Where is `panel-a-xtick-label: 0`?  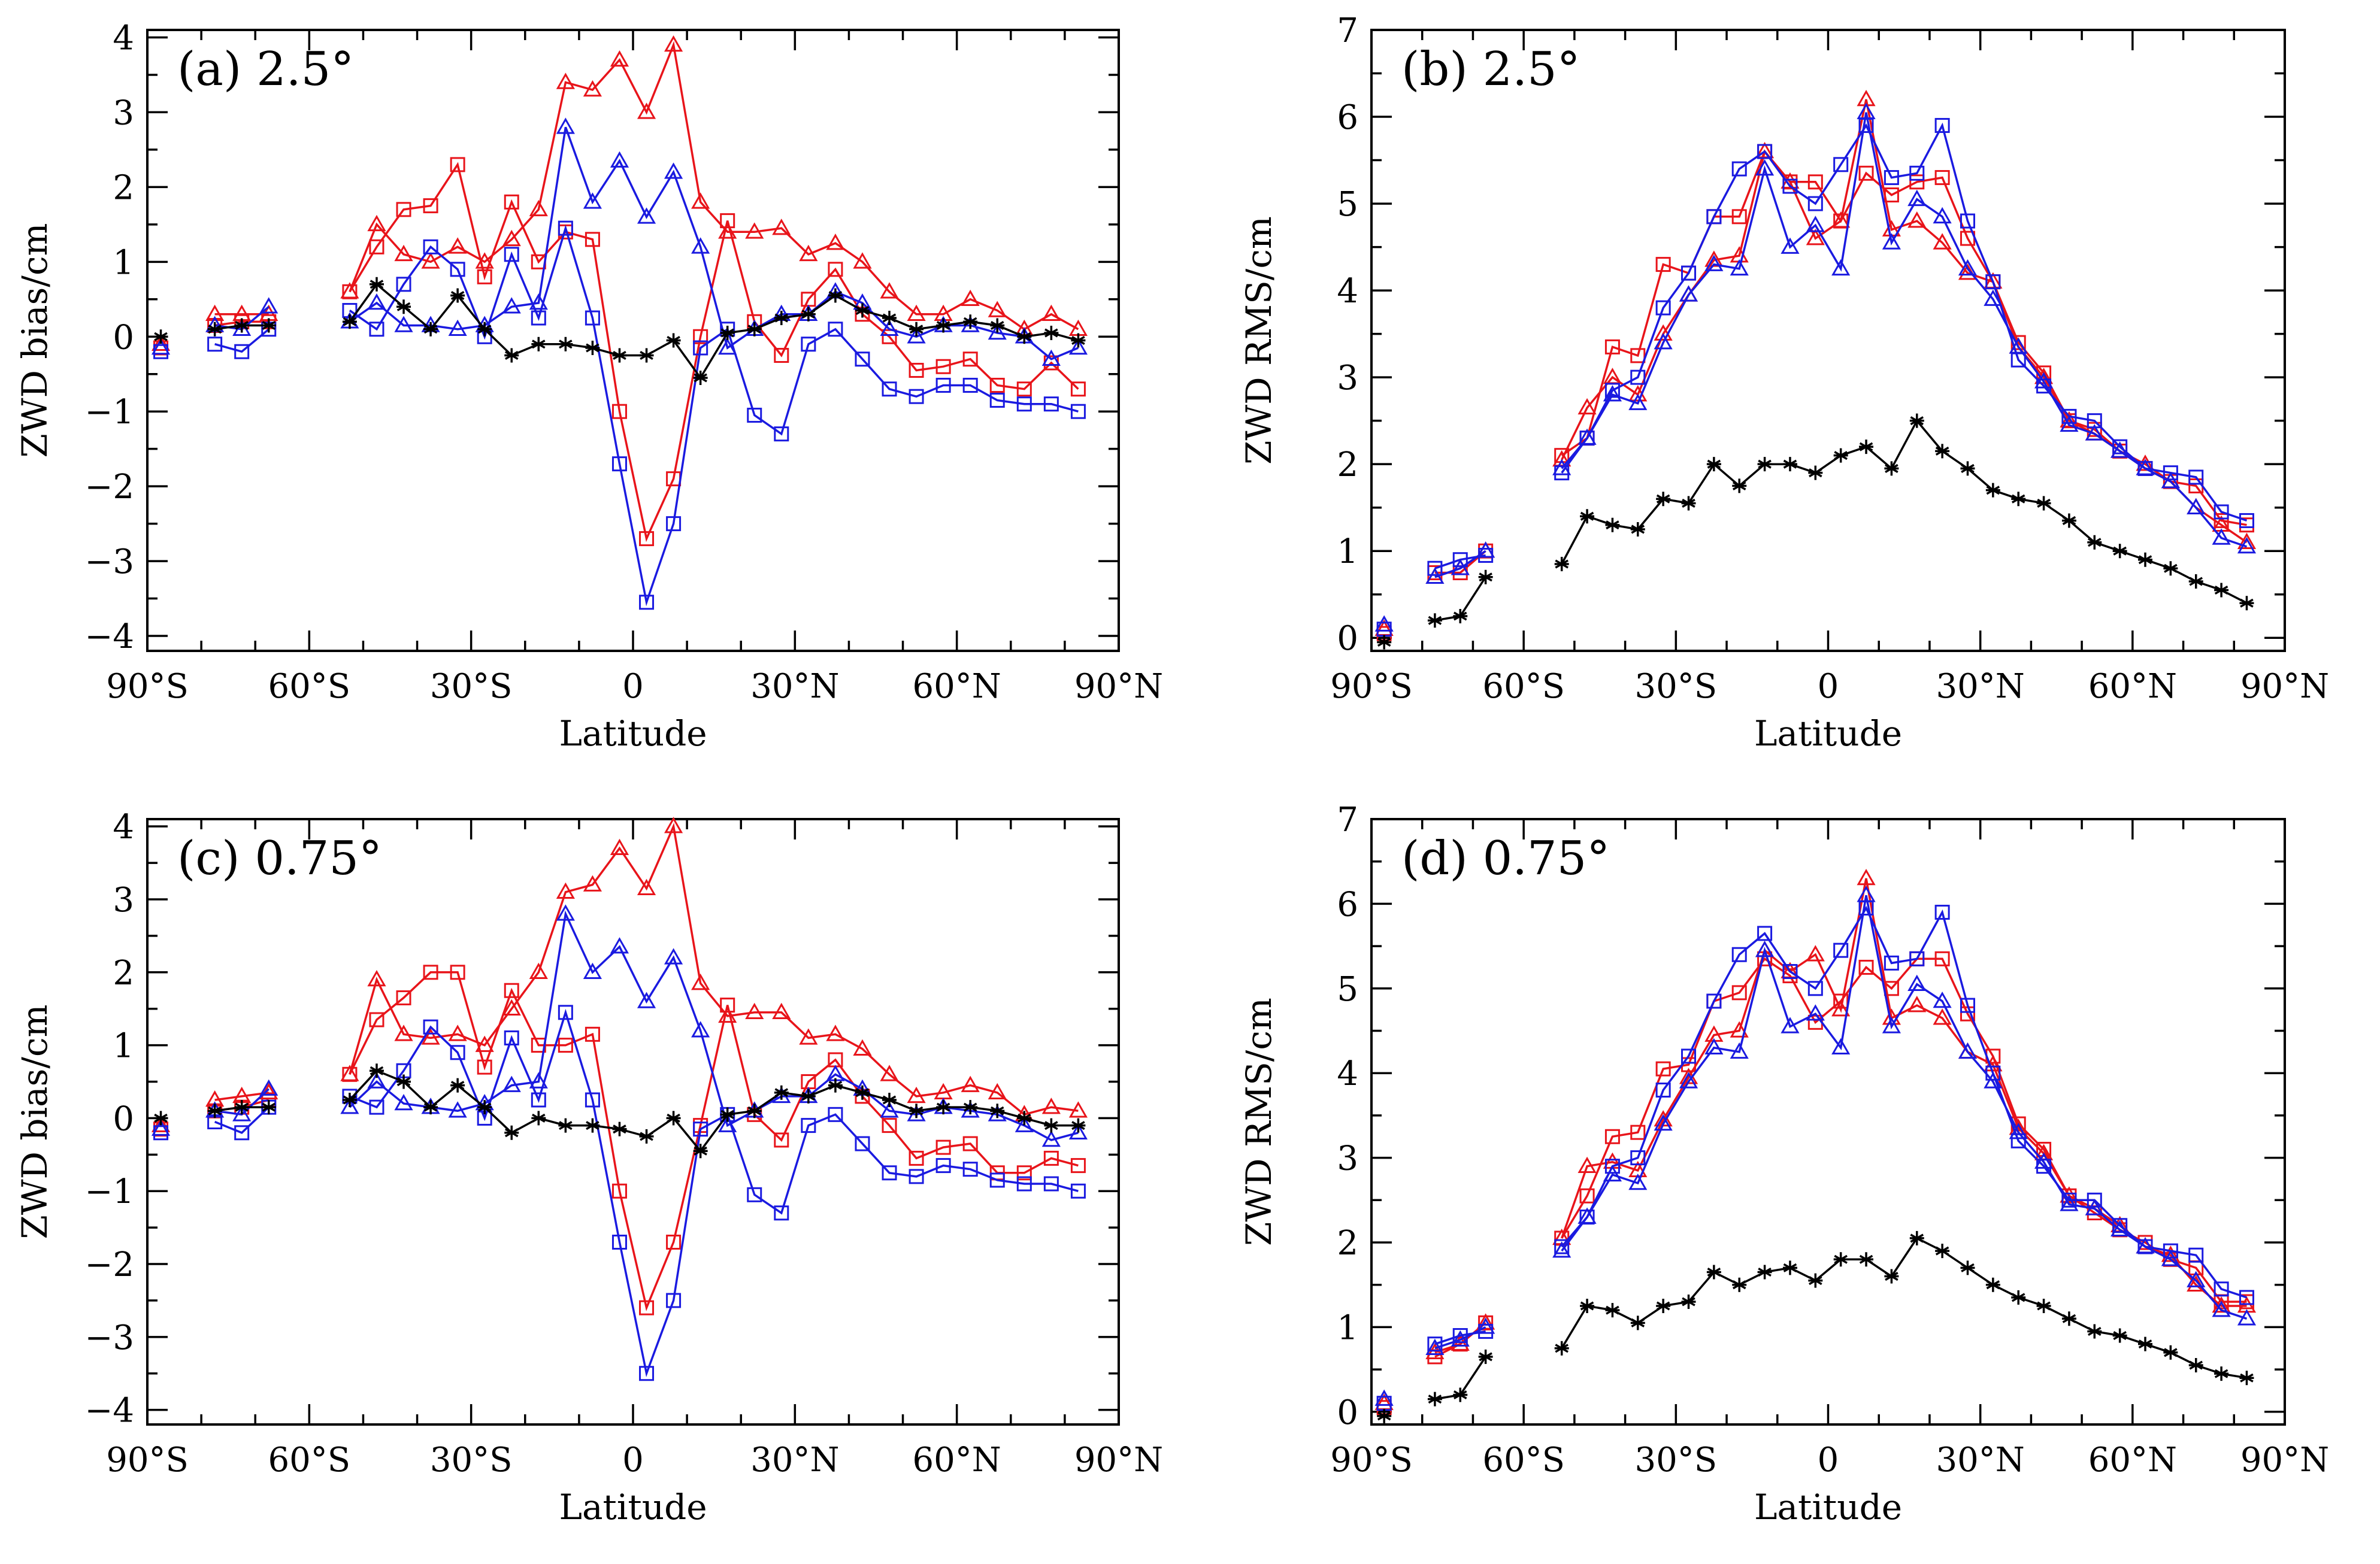 panel-a-xtick-label: 0 is located at coordinates (633, 686).